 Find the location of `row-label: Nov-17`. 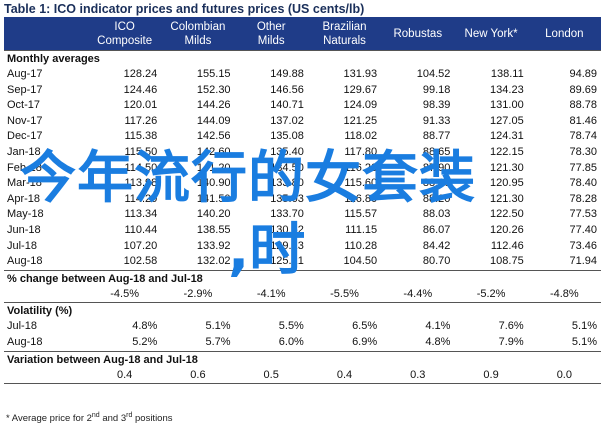

row-label: Nov-17 is located at coordinates (25, 120).